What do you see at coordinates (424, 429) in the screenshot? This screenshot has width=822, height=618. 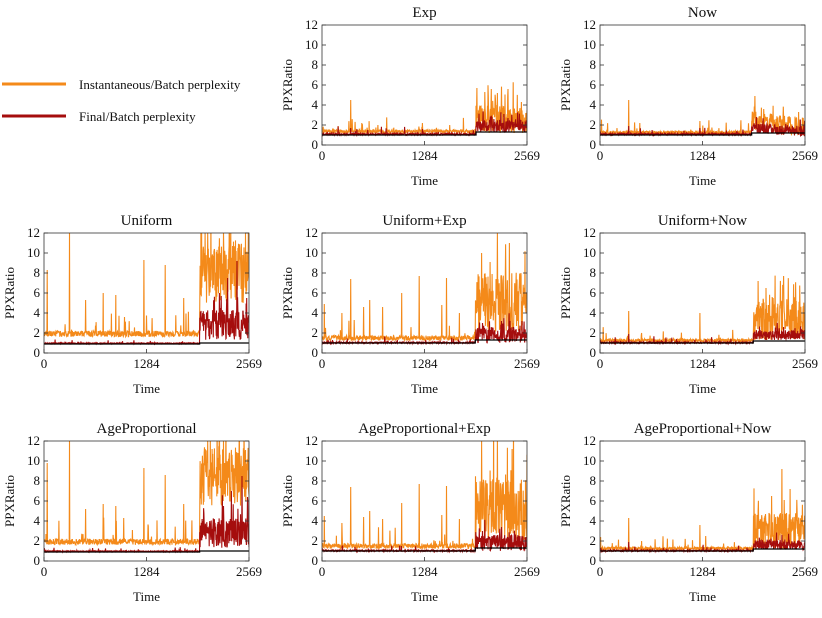 I see `panel-title: AgeProportional+Exp` at bounding box center [424, 429].